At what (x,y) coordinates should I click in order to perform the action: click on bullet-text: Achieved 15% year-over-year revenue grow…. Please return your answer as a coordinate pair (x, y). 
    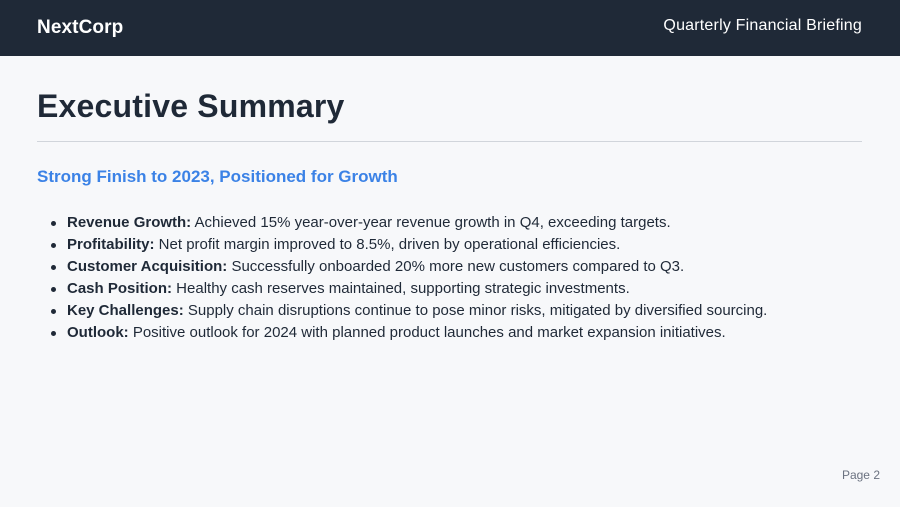
    Looking at the image, I should click on (431, 222).